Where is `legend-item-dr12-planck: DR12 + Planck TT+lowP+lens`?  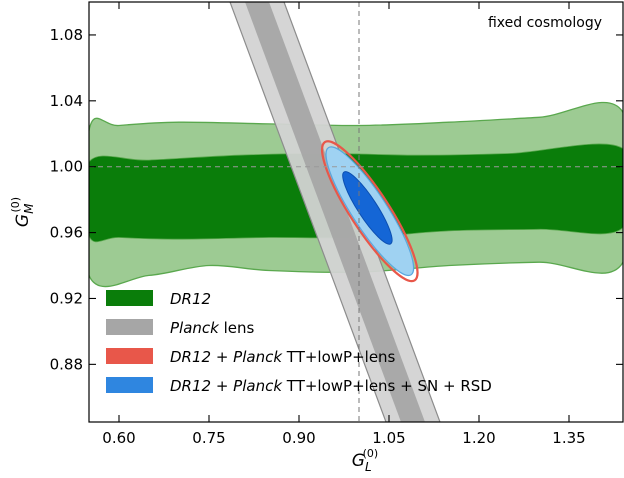
legend-item-dr12-planck: DR12 + Planck TT+lowP+lens is located at coordinates (251, 357).